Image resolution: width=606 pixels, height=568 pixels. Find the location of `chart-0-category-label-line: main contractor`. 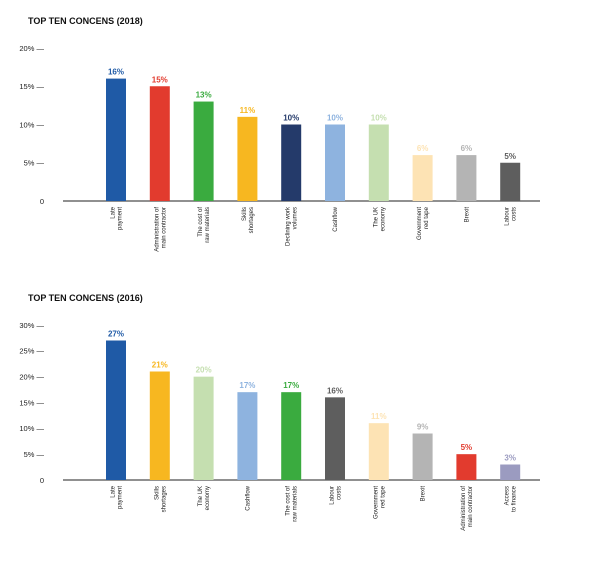

chart-0-category-label-line: main contractor is located at coordinates (164, 227).